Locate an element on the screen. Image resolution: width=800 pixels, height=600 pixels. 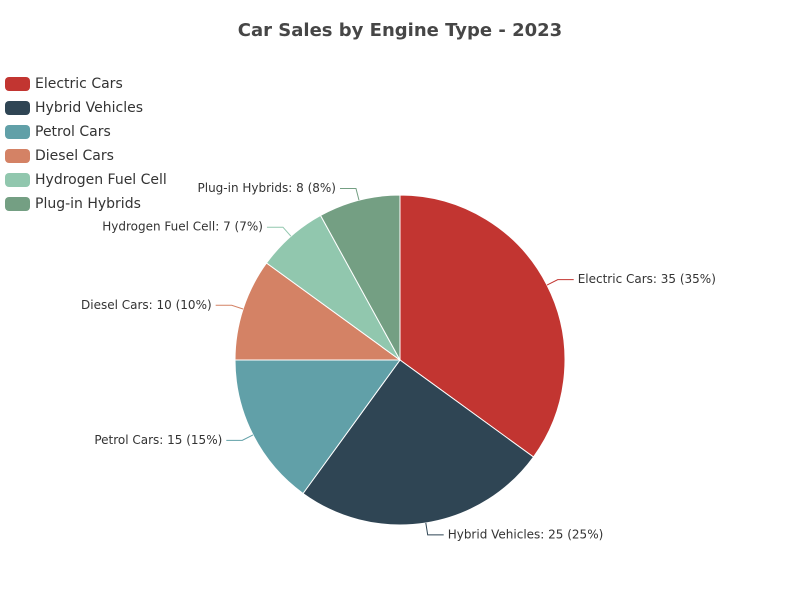
legend-label: Plug-in Hybrids is located at coordinates (88, 204).